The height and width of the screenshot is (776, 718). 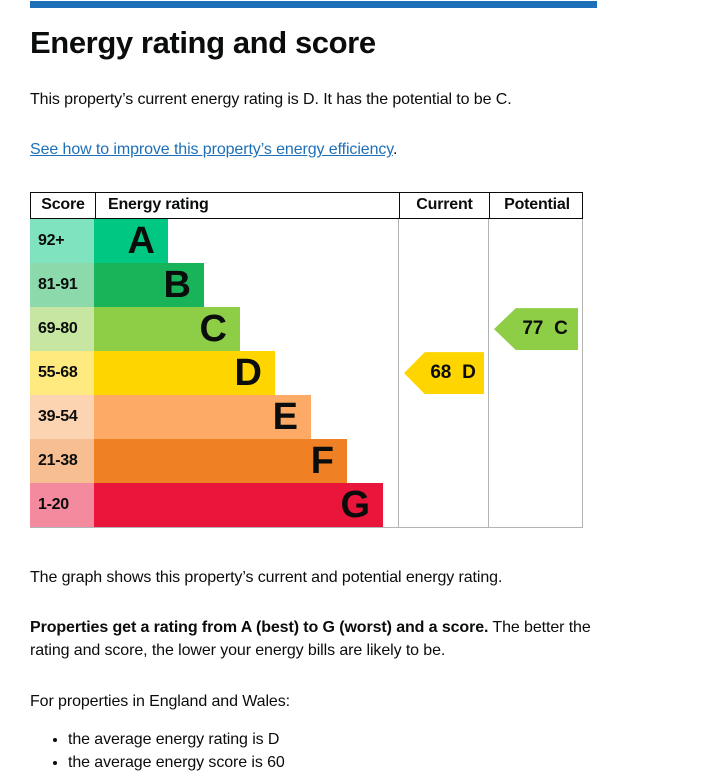 What do you see at coordinates (444, 373) in the screenshot?
I see `current-rating-arrow: 68 D` at bounding box center [444, 373].